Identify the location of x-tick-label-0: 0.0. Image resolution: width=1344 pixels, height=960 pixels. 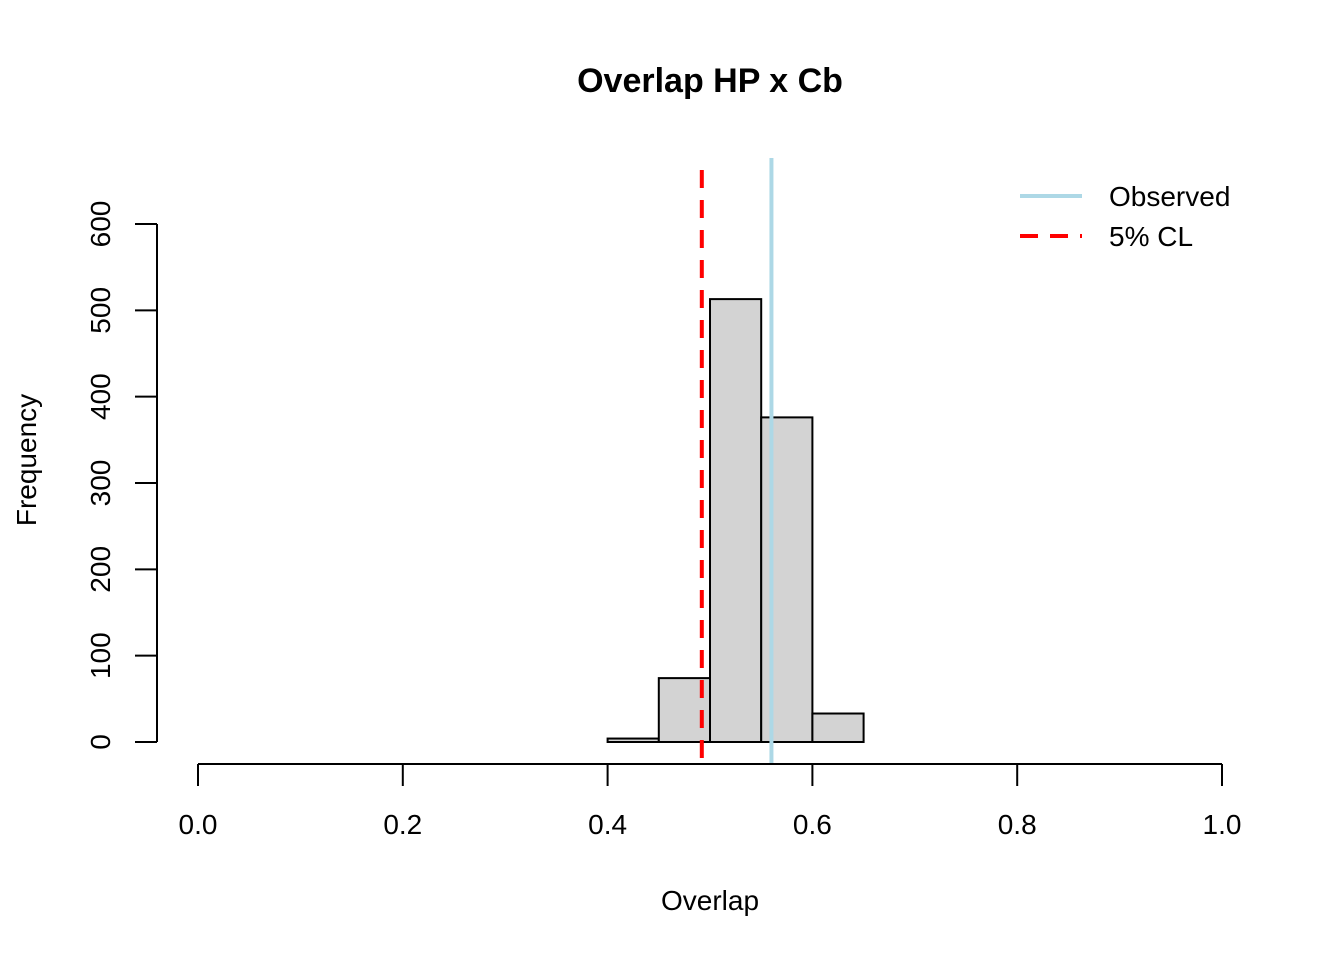
(198, 824).